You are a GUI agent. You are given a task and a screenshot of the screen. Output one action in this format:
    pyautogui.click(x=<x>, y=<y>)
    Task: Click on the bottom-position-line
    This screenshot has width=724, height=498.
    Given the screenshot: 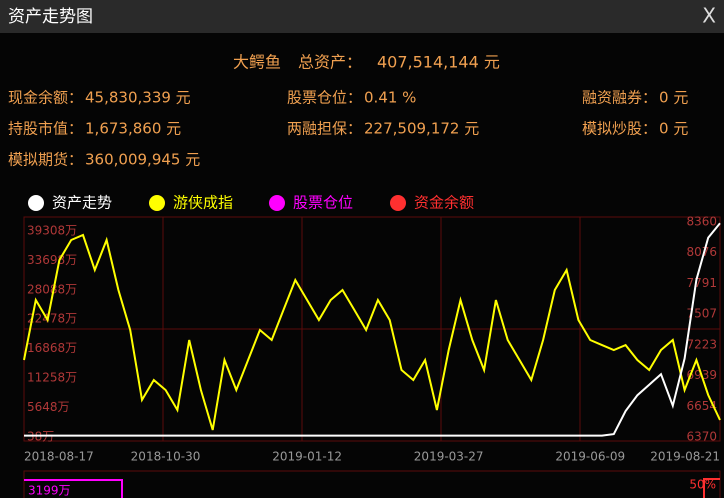 What is the action you would take?
    pyautogui.click(x=73, y=488)
    